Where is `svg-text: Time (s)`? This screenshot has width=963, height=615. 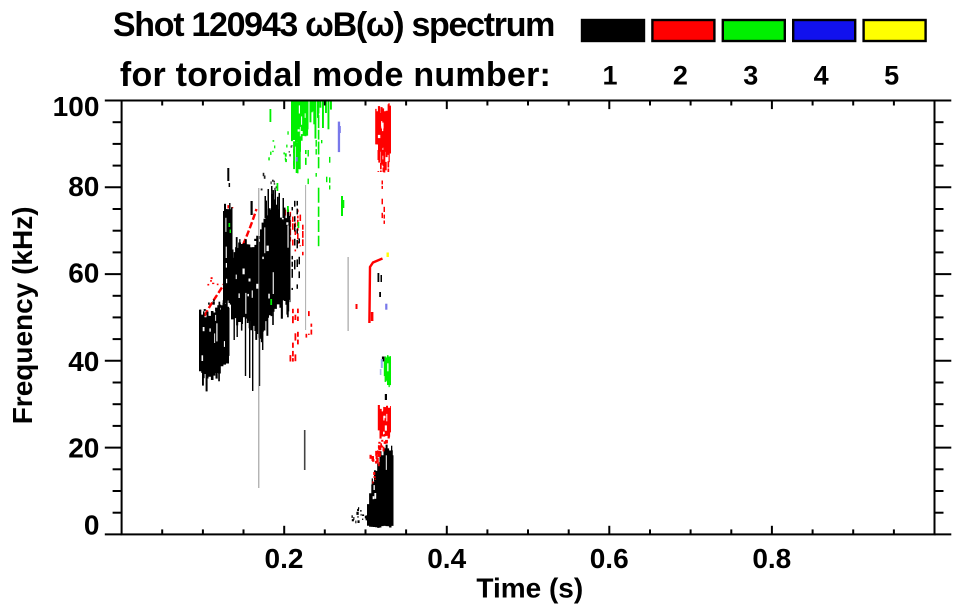 svg-text: Time (s) is located at coordinates (529, 588).